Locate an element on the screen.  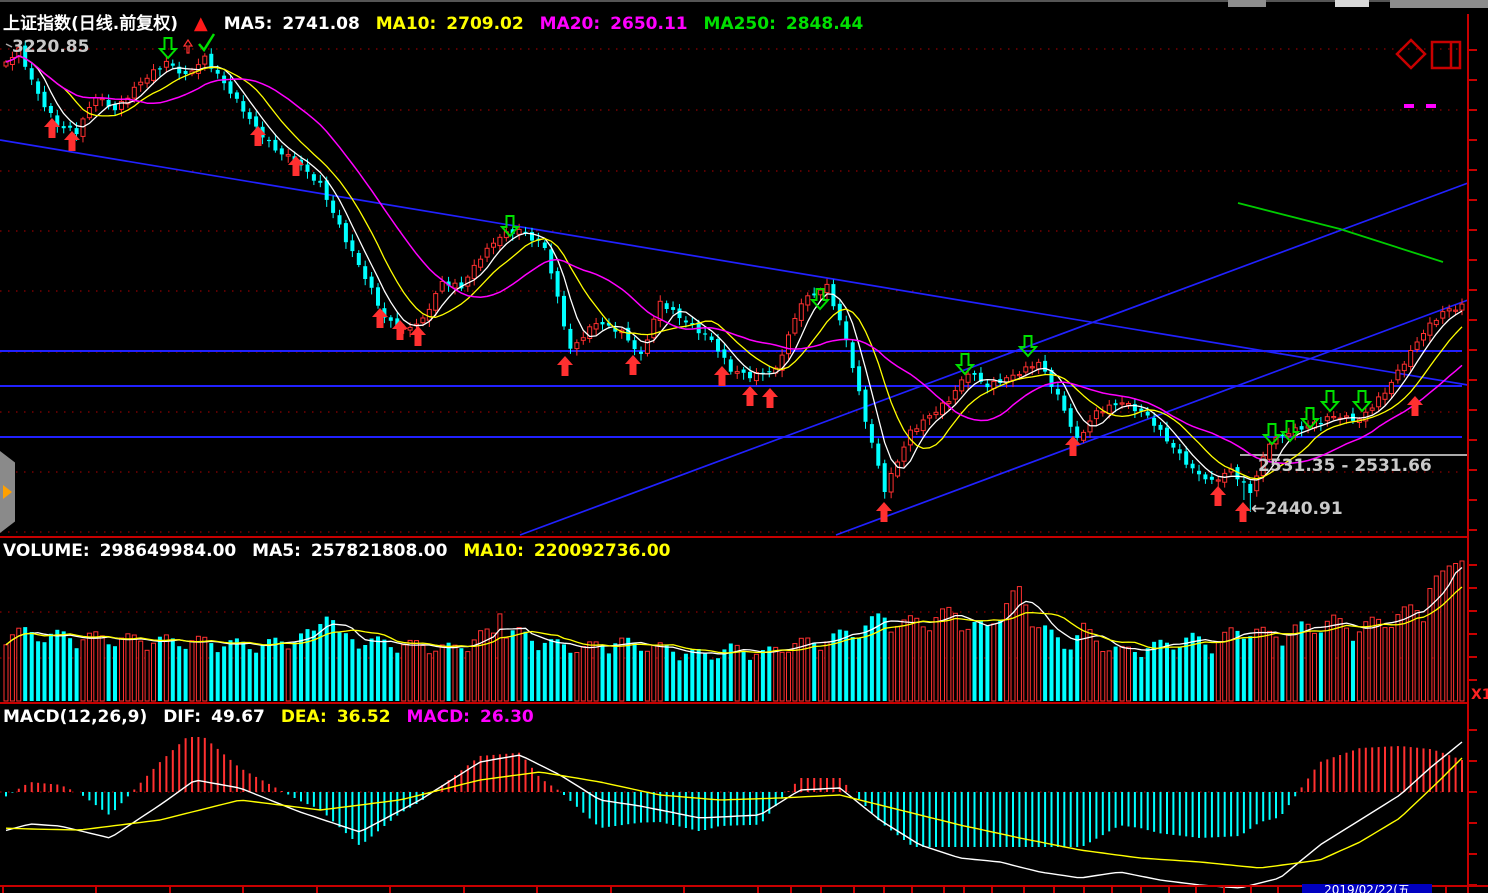
split-window-icon is located at coordinates (1446, 55).